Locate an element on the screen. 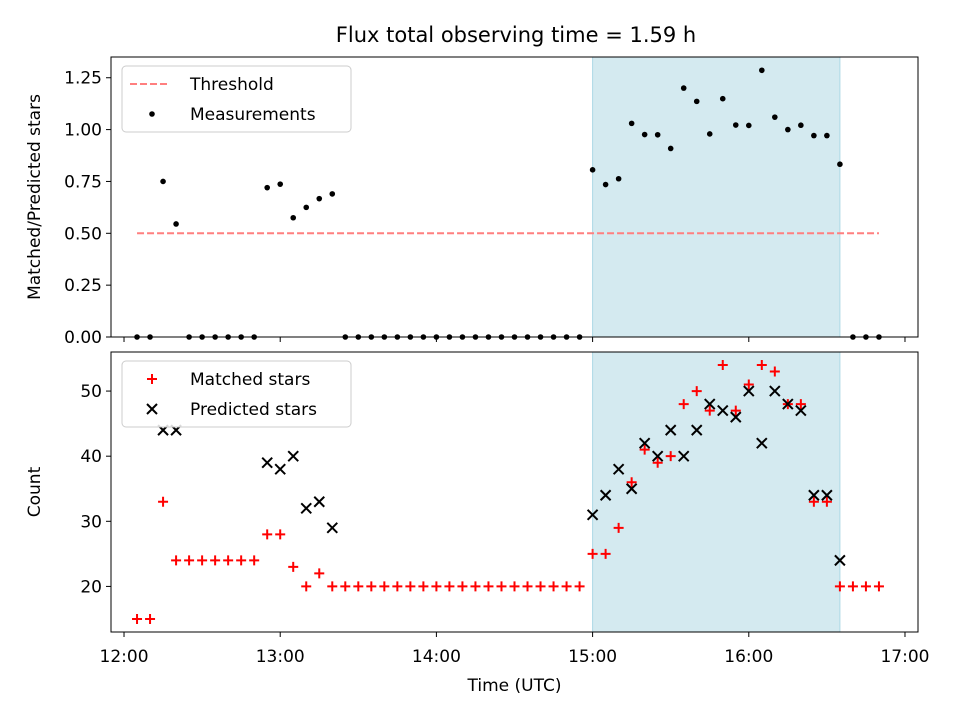 Image resolution: width=960 pixels, height=720 pixels. y-tick-label: 0.25 is located at coordinates (83, 286).